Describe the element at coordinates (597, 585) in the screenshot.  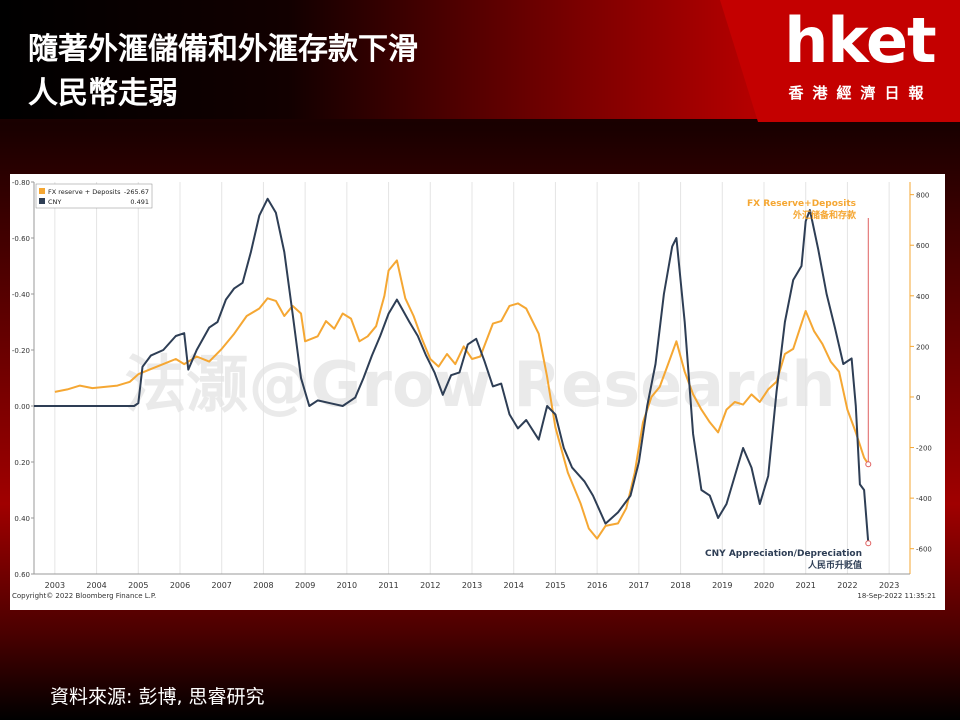
I see `x-tick-label: 2016` at that location.